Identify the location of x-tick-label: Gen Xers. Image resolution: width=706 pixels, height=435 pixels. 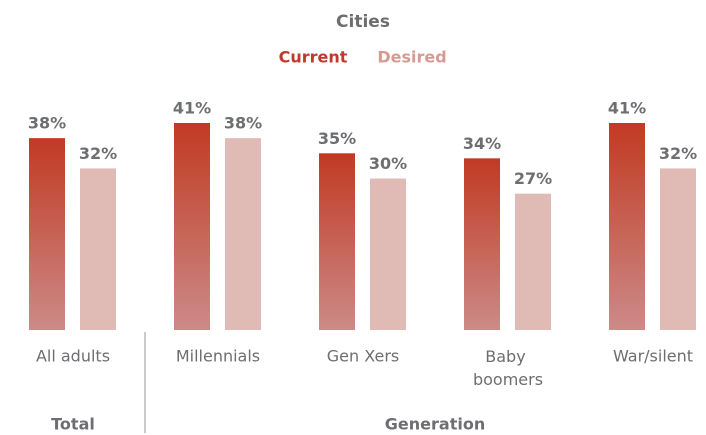
(363, 356).